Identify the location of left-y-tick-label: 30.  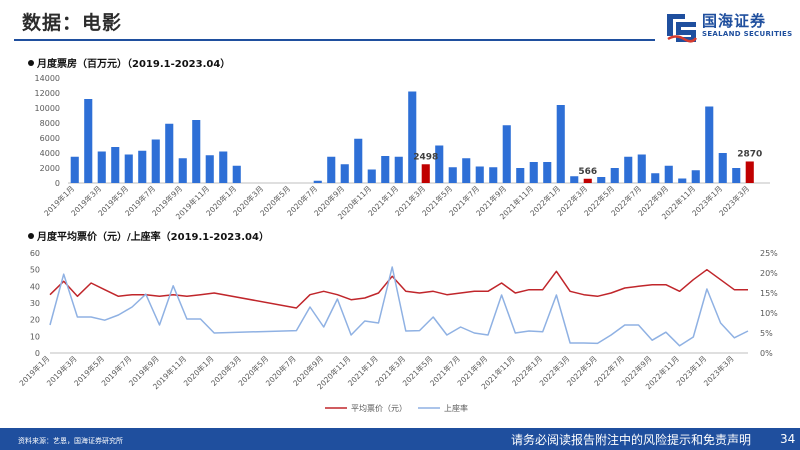
(35, 303).